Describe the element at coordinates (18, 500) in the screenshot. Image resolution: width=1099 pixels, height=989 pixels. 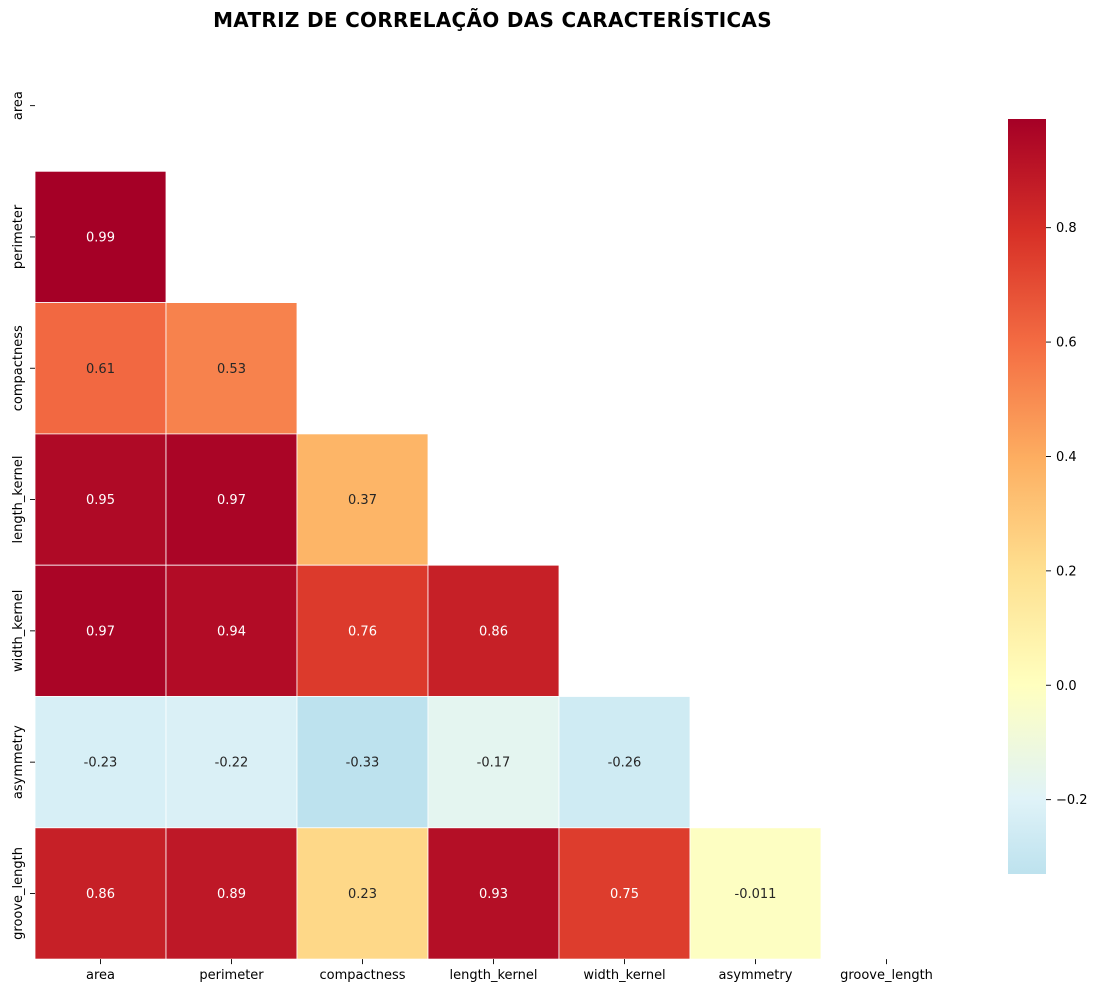
I see `y-tick-label-length_kernel: length_kernel` at that location.